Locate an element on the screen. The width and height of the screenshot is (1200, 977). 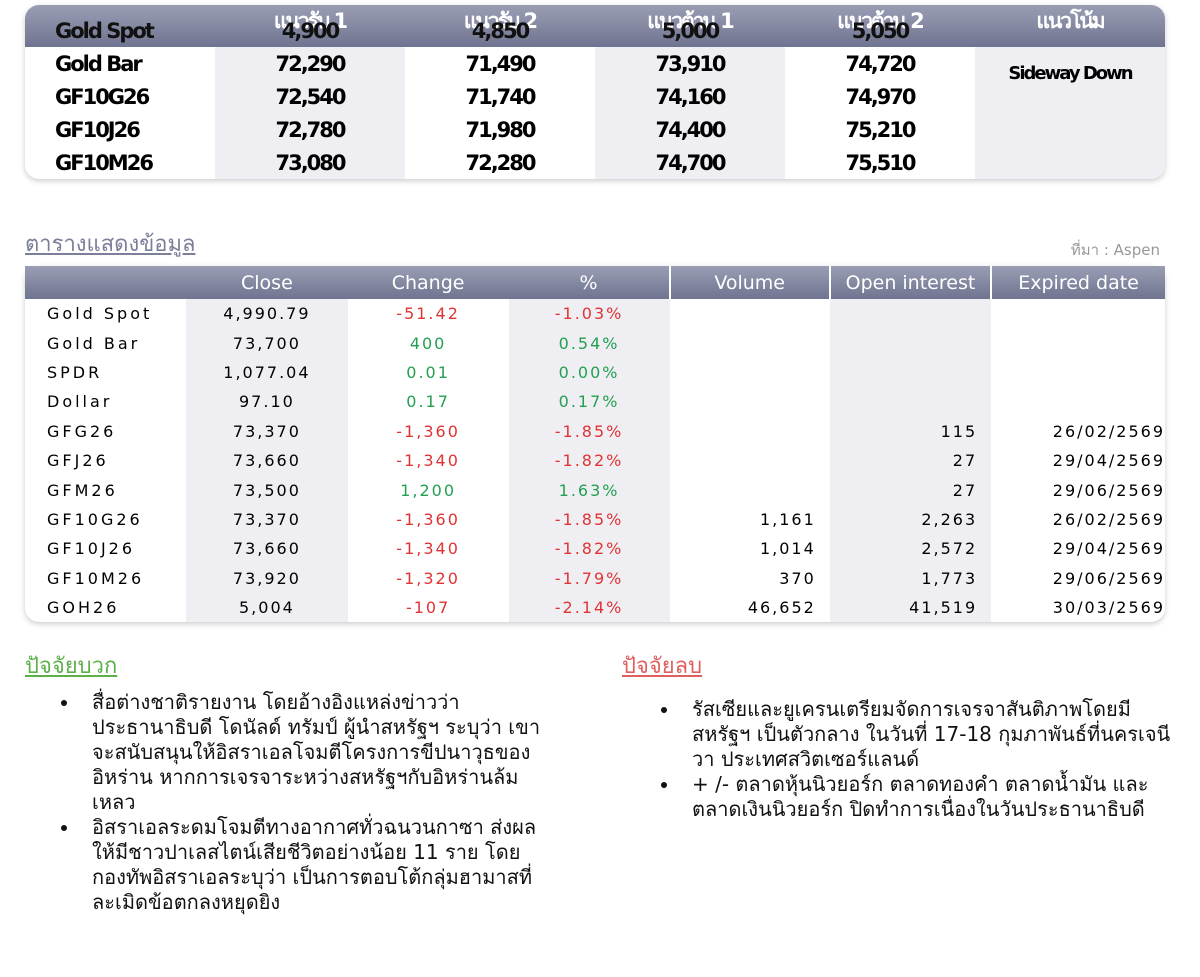
cell: 400 is located at coordinates (428, 343).